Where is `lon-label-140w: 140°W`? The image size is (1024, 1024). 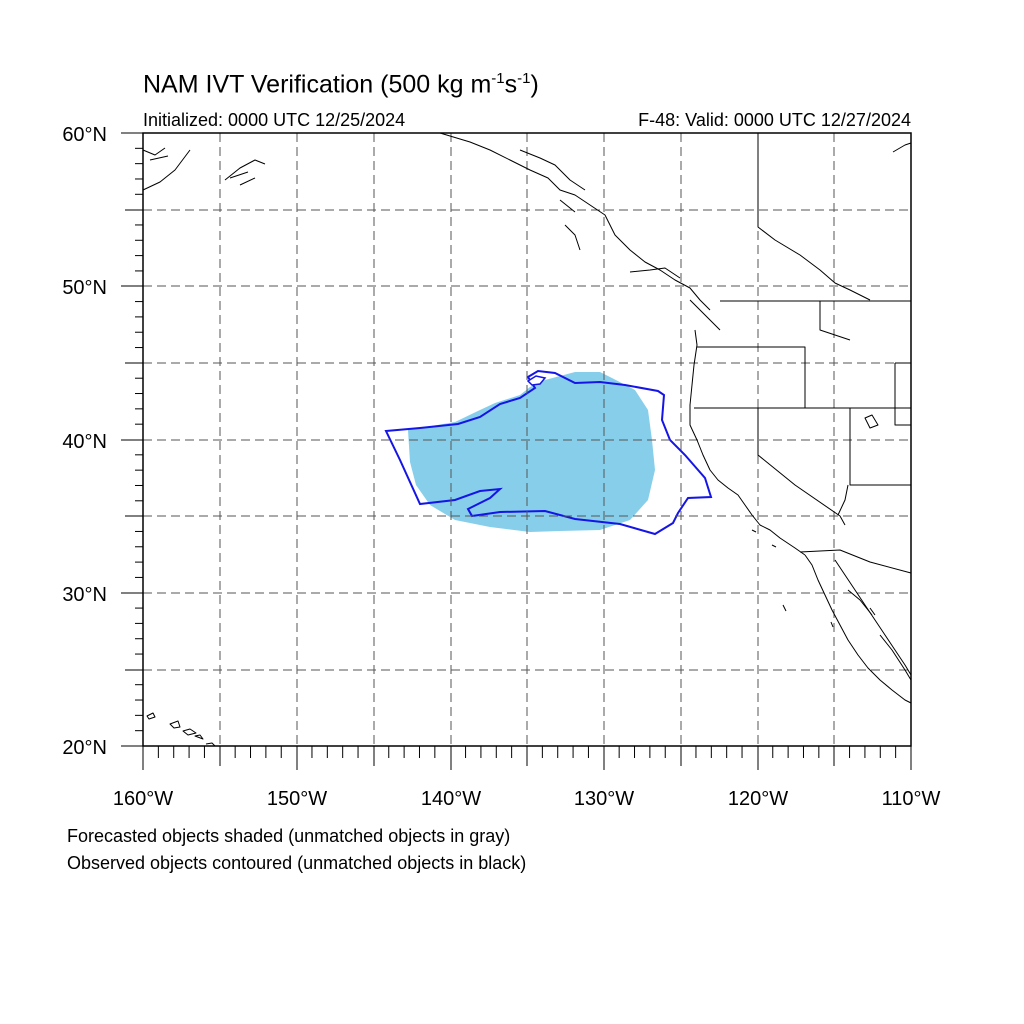 lon-label-140w: 140°W is located at coordinates (451, 799).